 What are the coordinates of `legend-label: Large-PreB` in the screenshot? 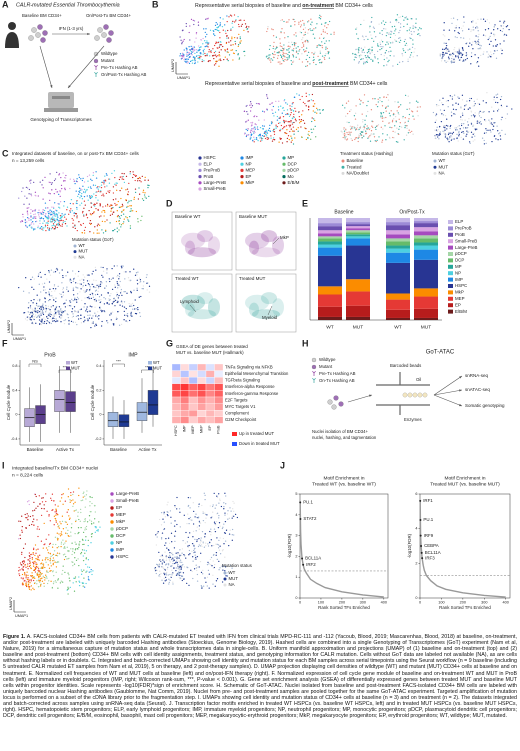 It's located at (466, 247).